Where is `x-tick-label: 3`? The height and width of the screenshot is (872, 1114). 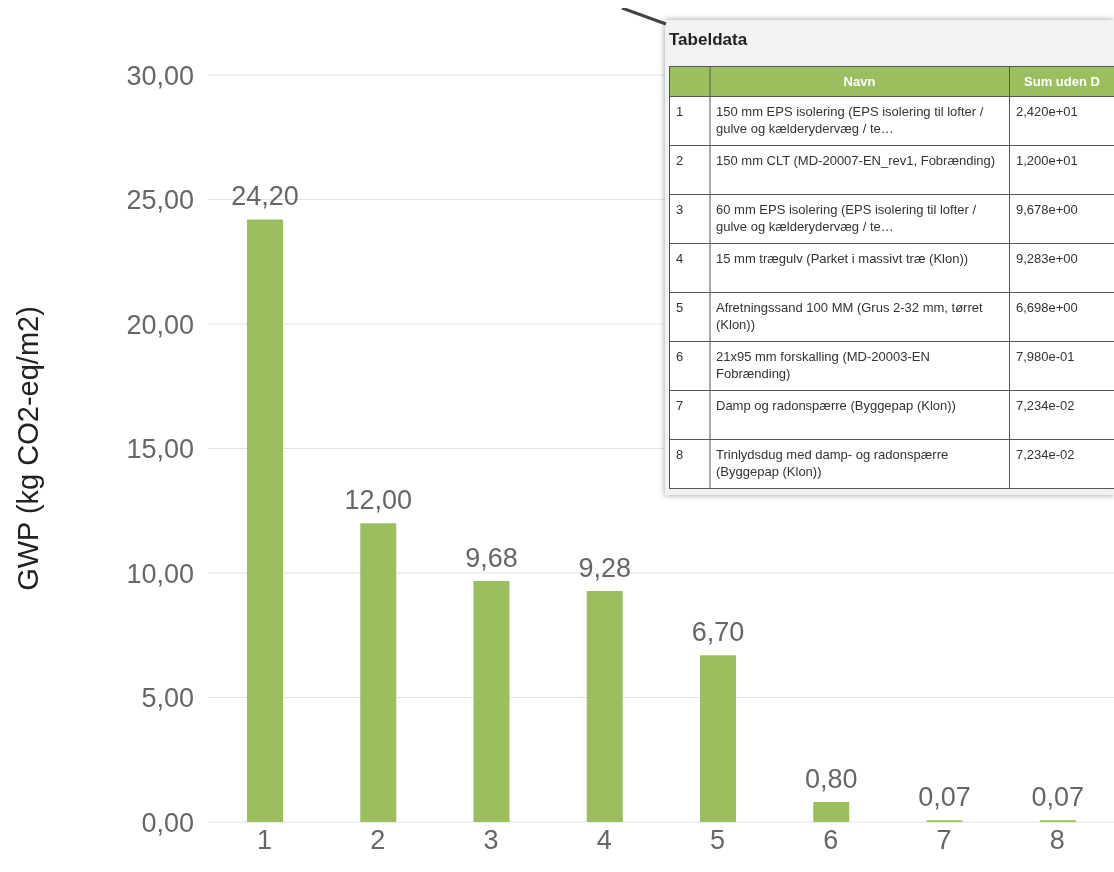
x-tick-label: 3 is located at coordinates (491, 840).